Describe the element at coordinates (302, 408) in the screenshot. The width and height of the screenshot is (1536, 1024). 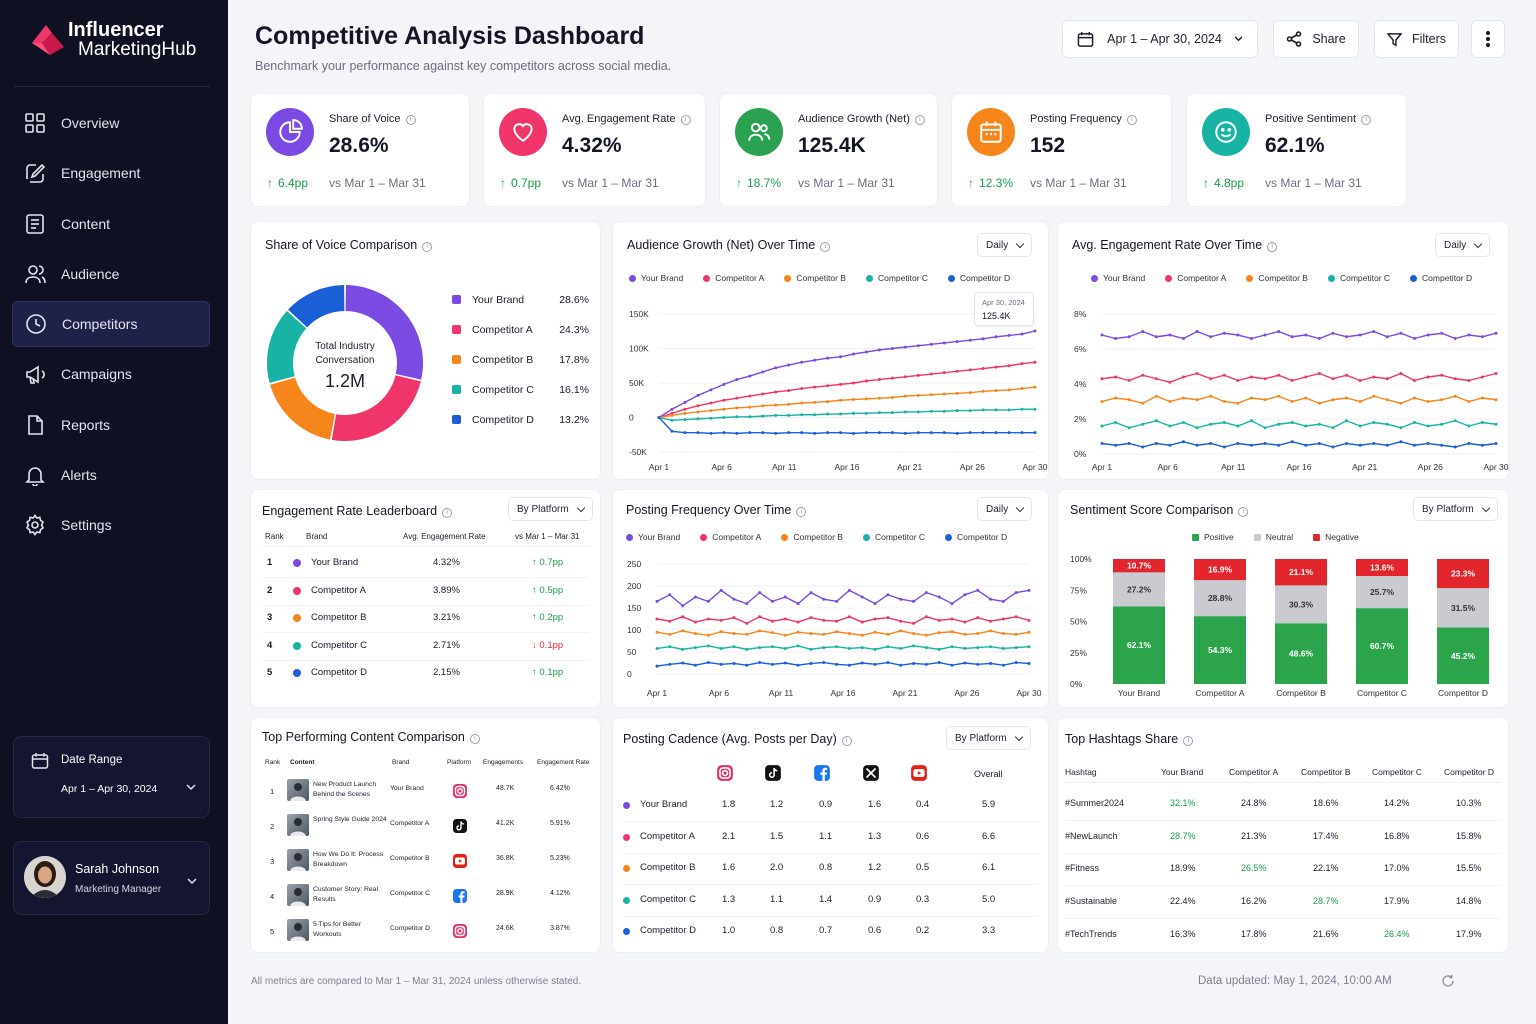
I see `donut-slice-competitor-b` at that location.